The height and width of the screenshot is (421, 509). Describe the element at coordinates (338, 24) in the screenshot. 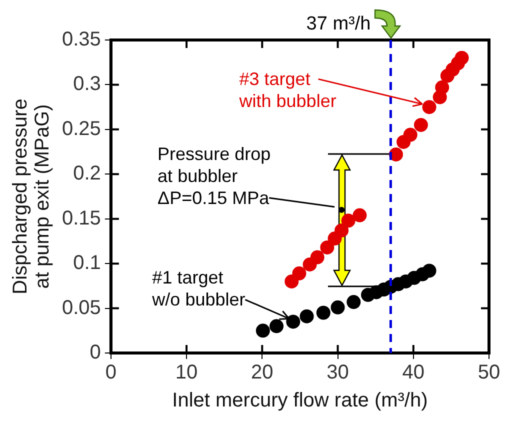

I see `ref-line-label: 37 m³/h` at that location.